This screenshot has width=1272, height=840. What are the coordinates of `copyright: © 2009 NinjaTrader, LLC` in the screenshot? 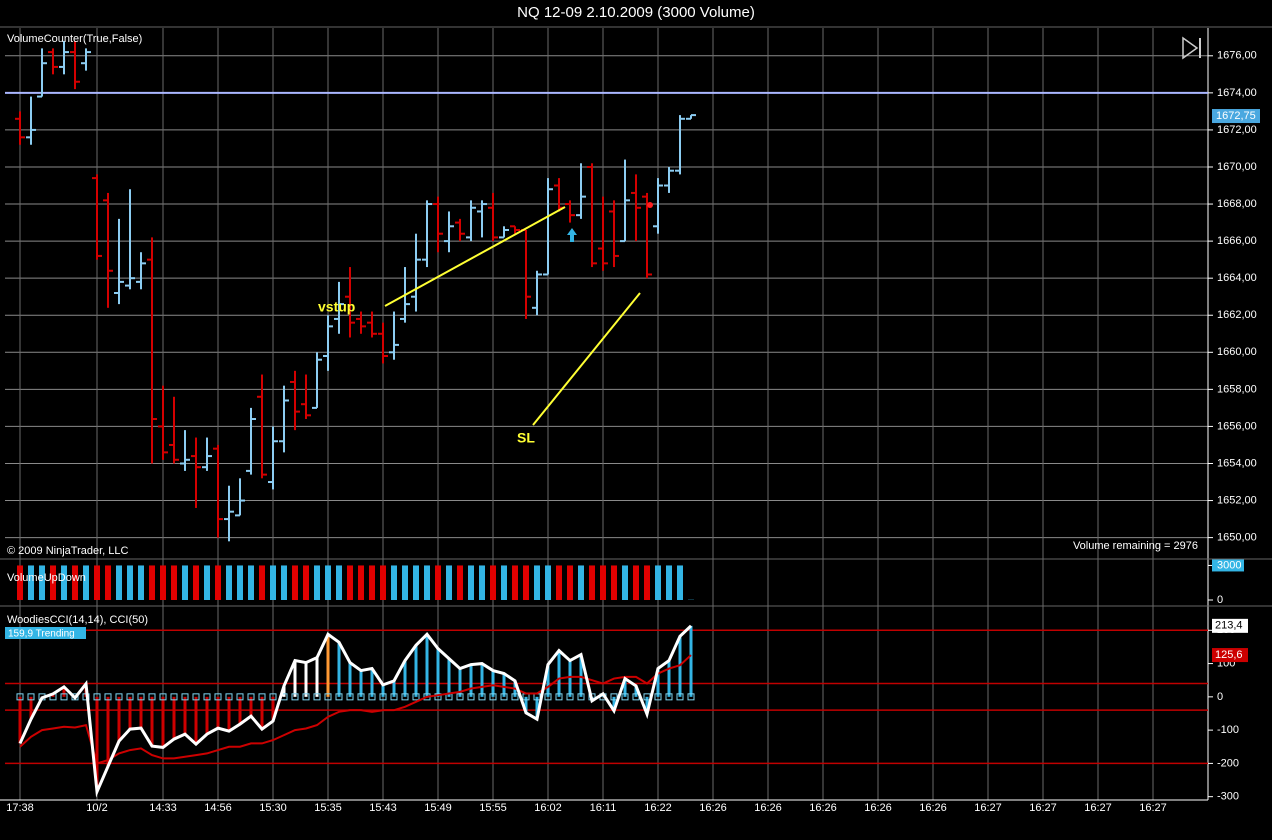 It's located at (67, 551).